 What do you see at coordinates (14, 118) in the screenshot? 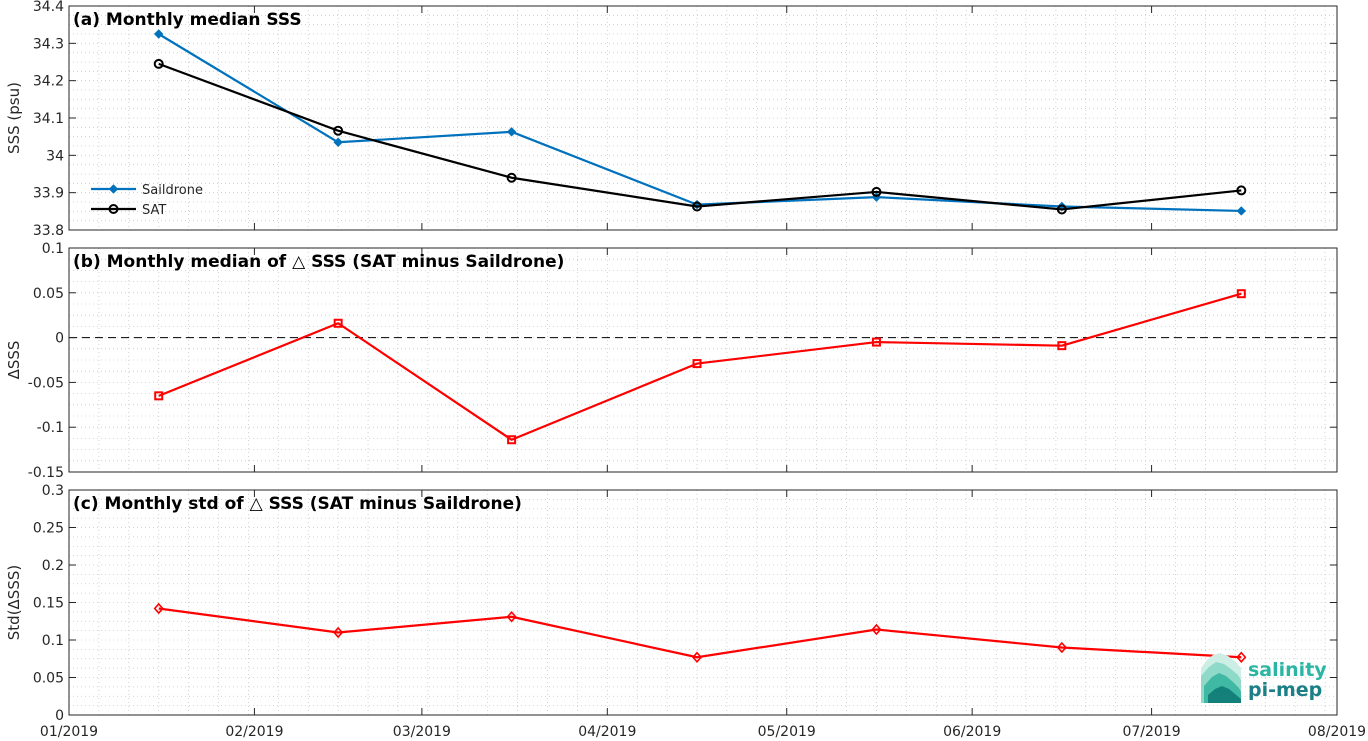
I see `panel-a-ylabel: SSS (psu)` at bounding box center [14, 118].